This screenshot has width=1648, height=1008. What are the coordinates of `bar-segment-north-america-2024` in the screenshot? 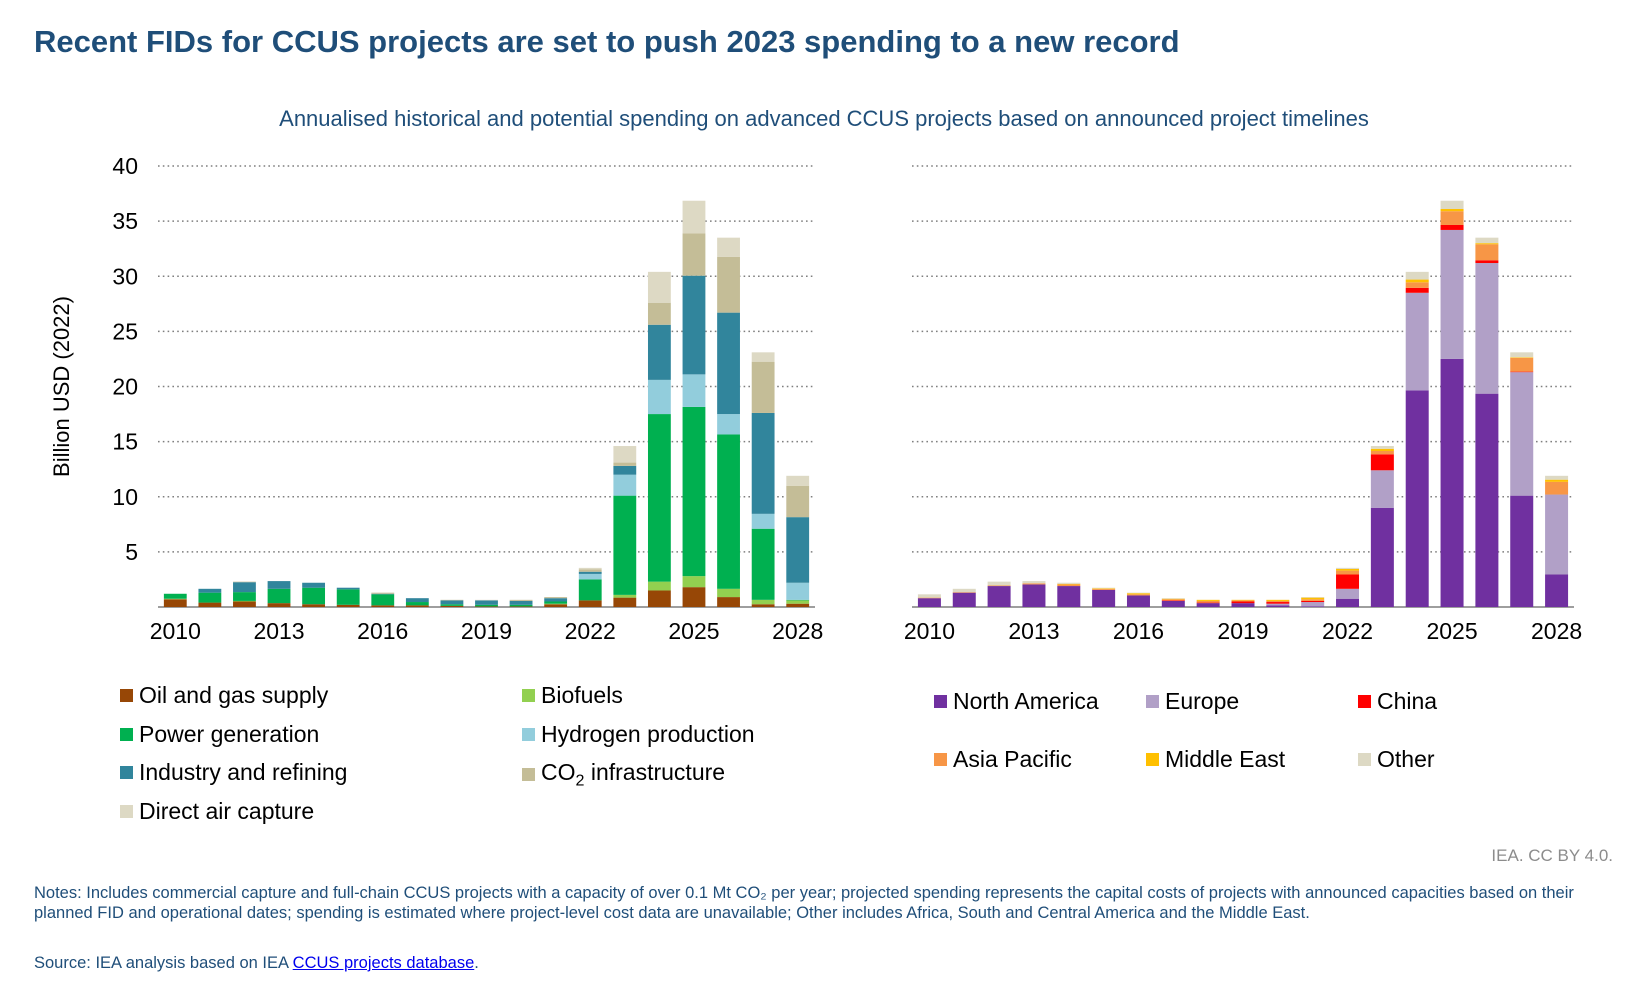 It's located at (1417, 498).